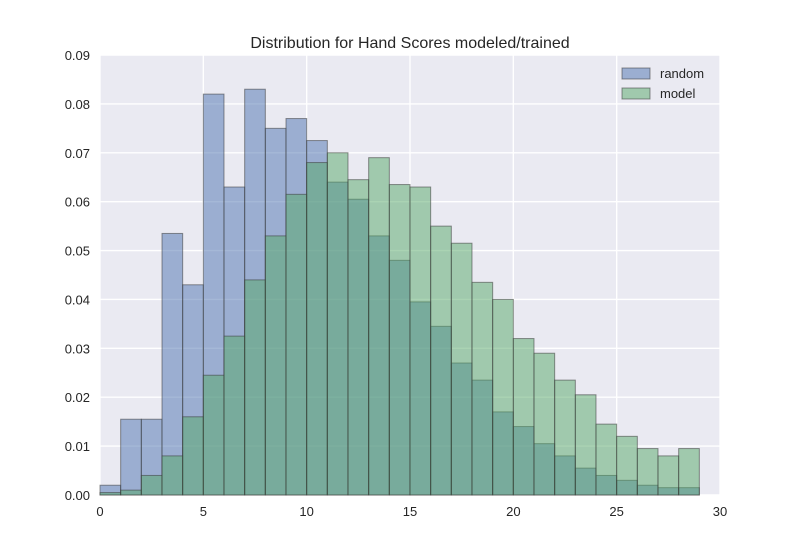 The height and width of the screenshot is (550, 800). Describe the element at coordinates (203, 511) in the screenshot. I see `x-tick-label: 5` at that location.